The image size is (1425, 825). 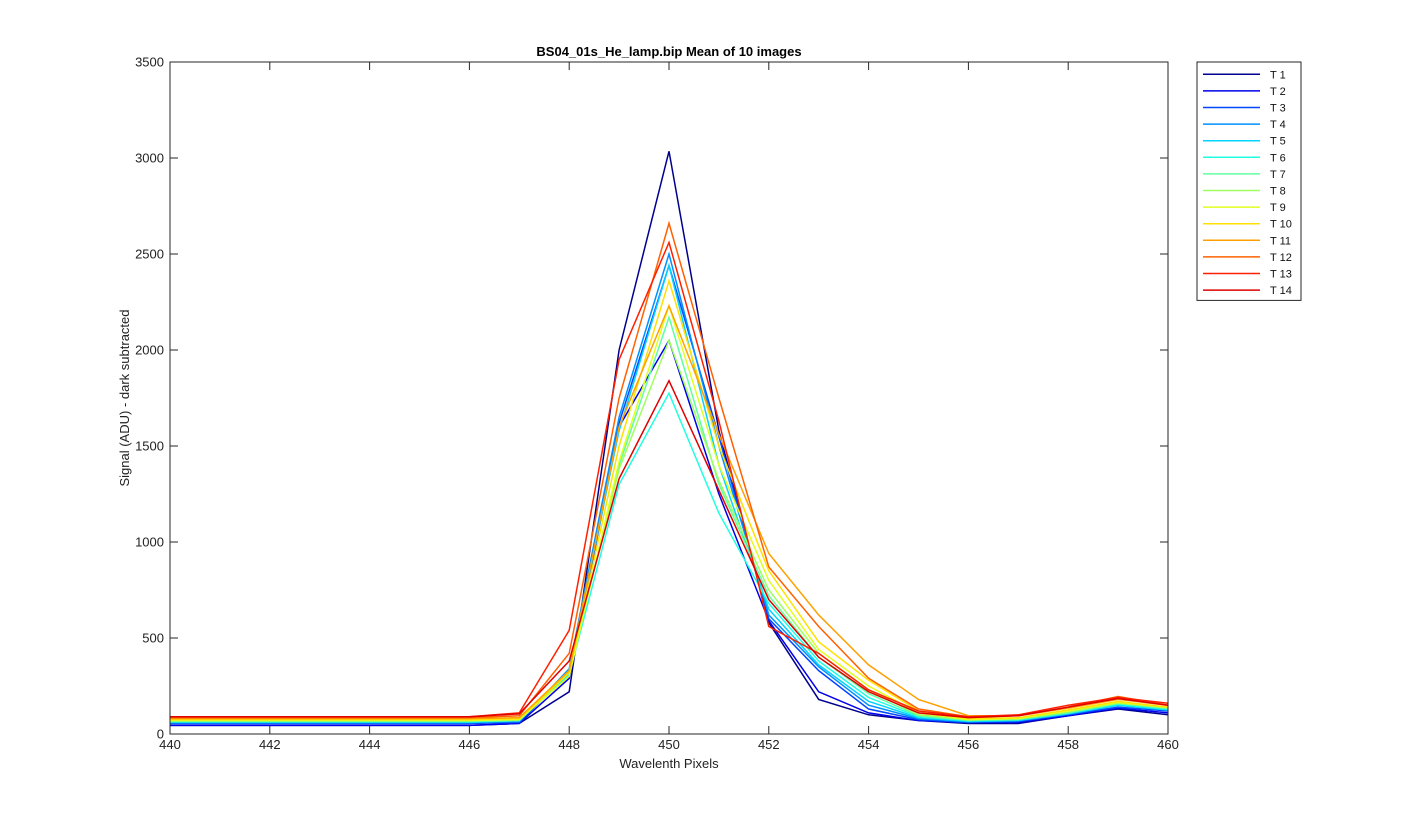 I want to click on legend-label: T 8, so click(x=1278, y=192).